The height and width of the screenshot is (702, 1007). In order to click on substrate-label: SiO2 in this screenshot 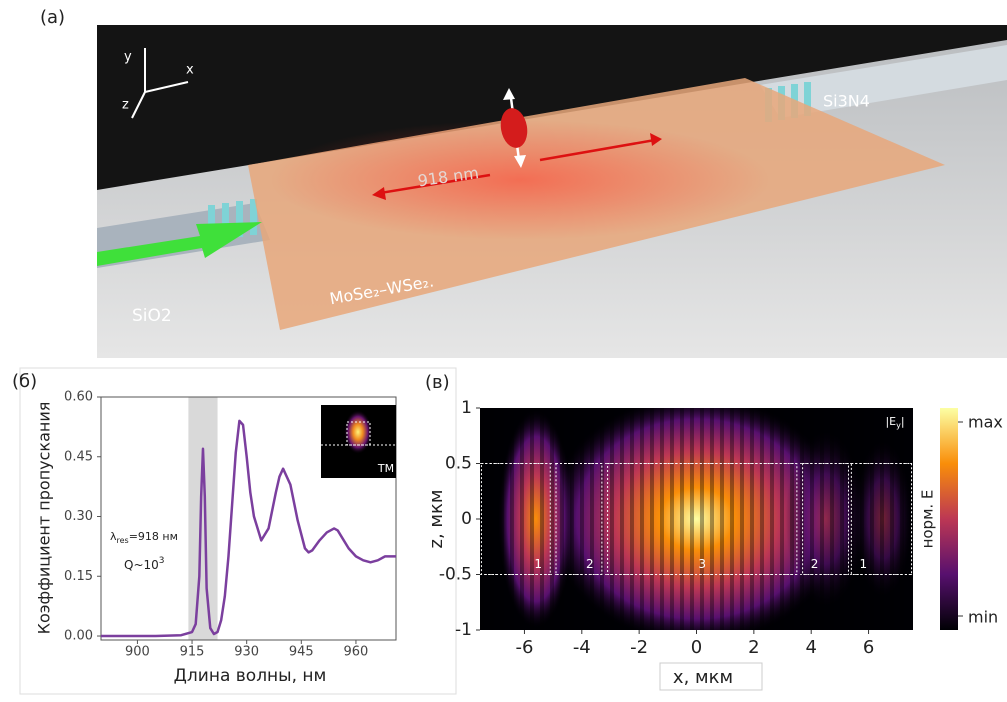, I will do `click(152, 316)`.